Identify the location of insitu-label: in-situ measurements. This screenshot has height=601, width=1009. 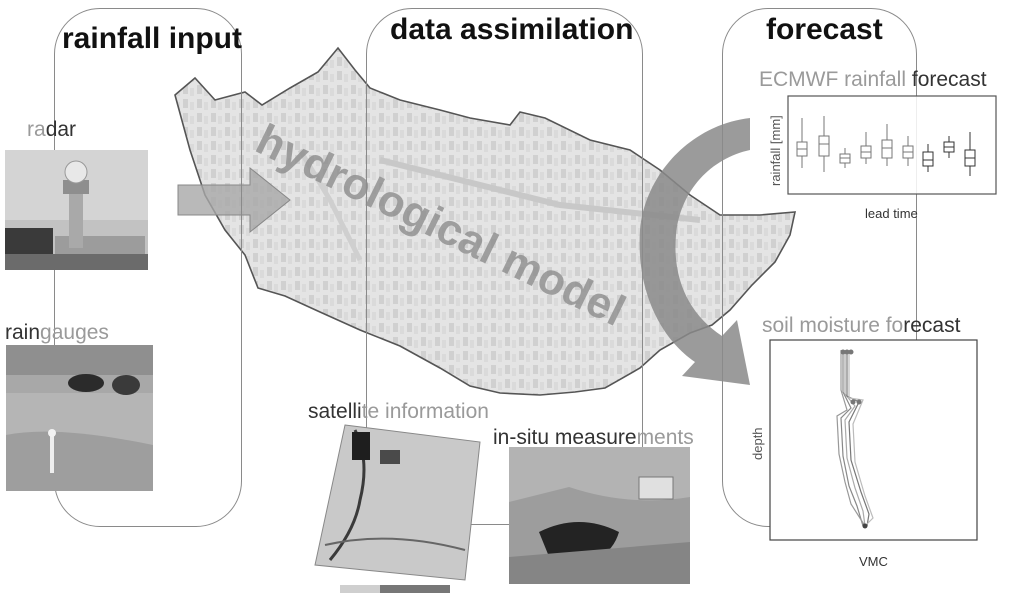
(593, 438).